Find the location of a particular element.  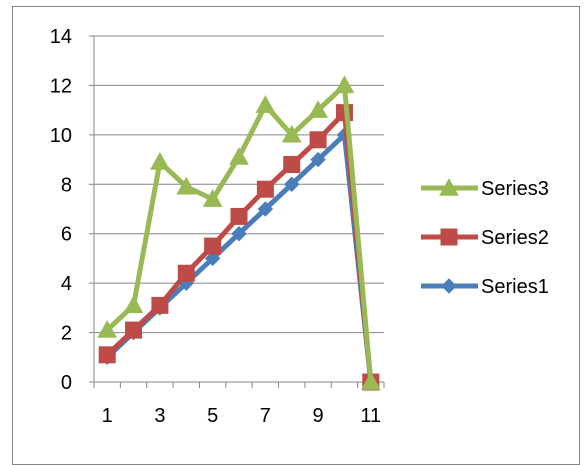

y-tick-label: 6 is located at coordinates (66, 235).